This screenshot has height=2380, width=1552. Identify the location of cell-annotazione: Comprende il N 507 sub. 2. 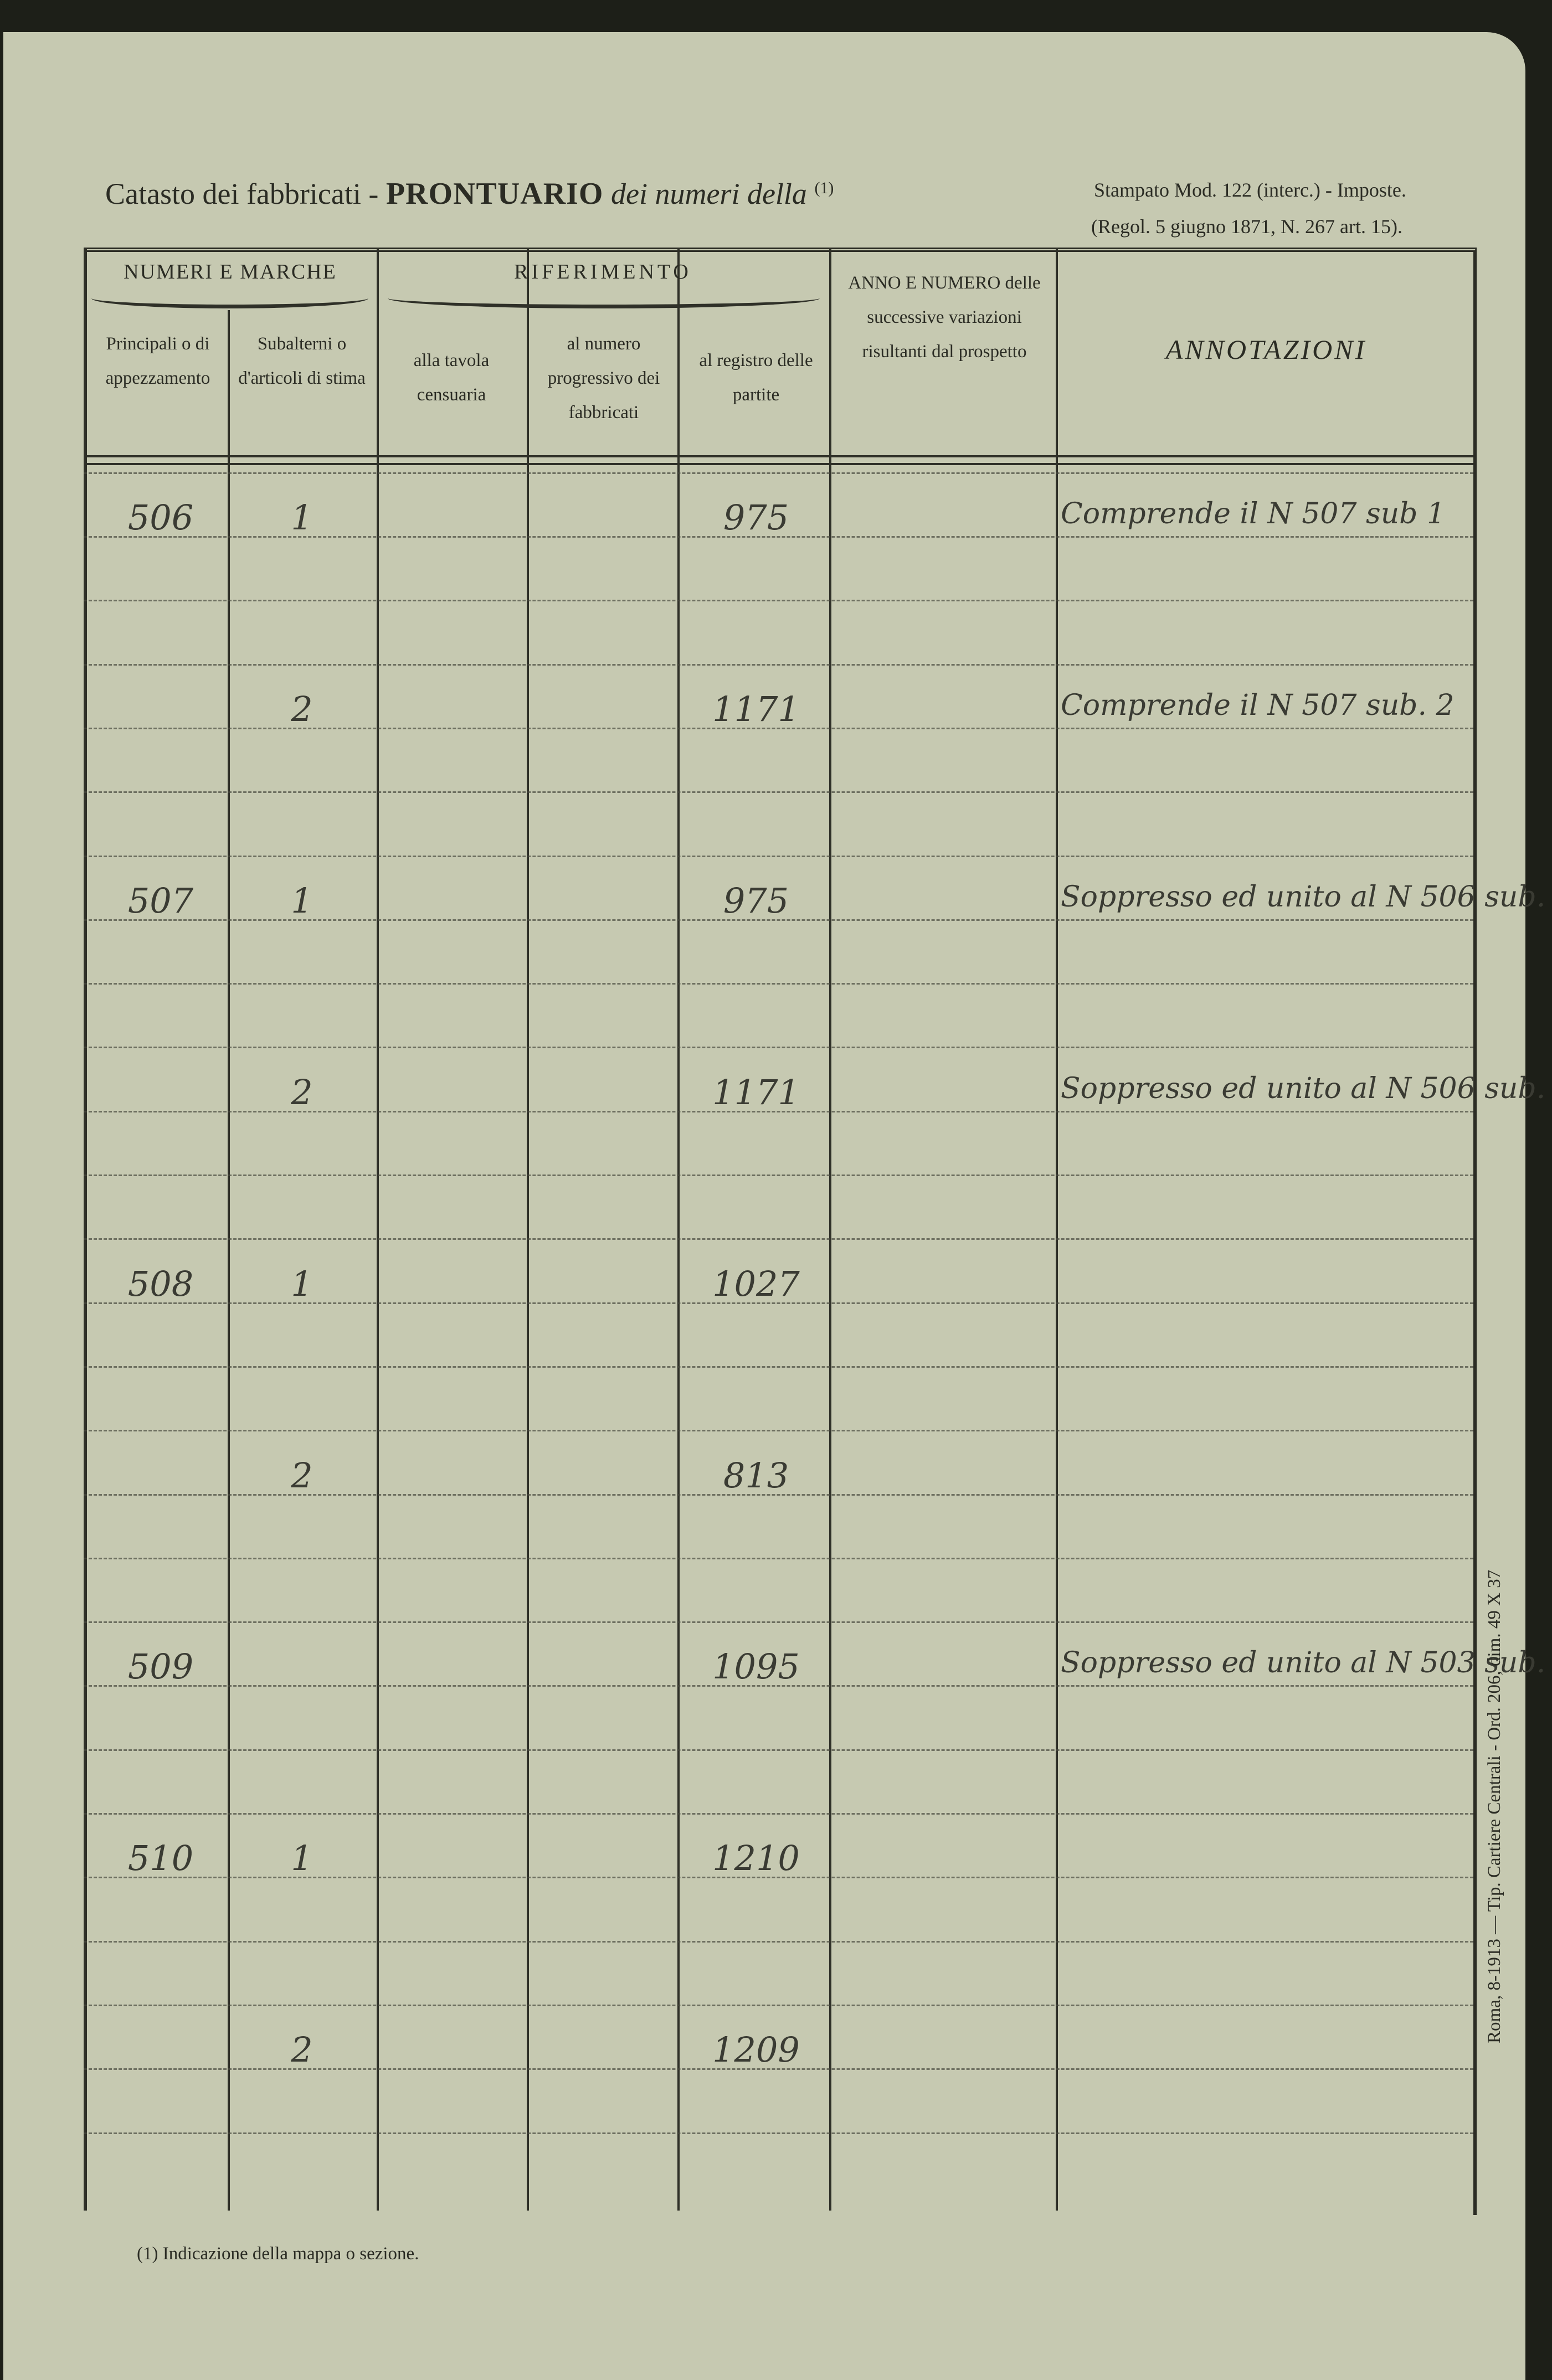
(1258, 705).